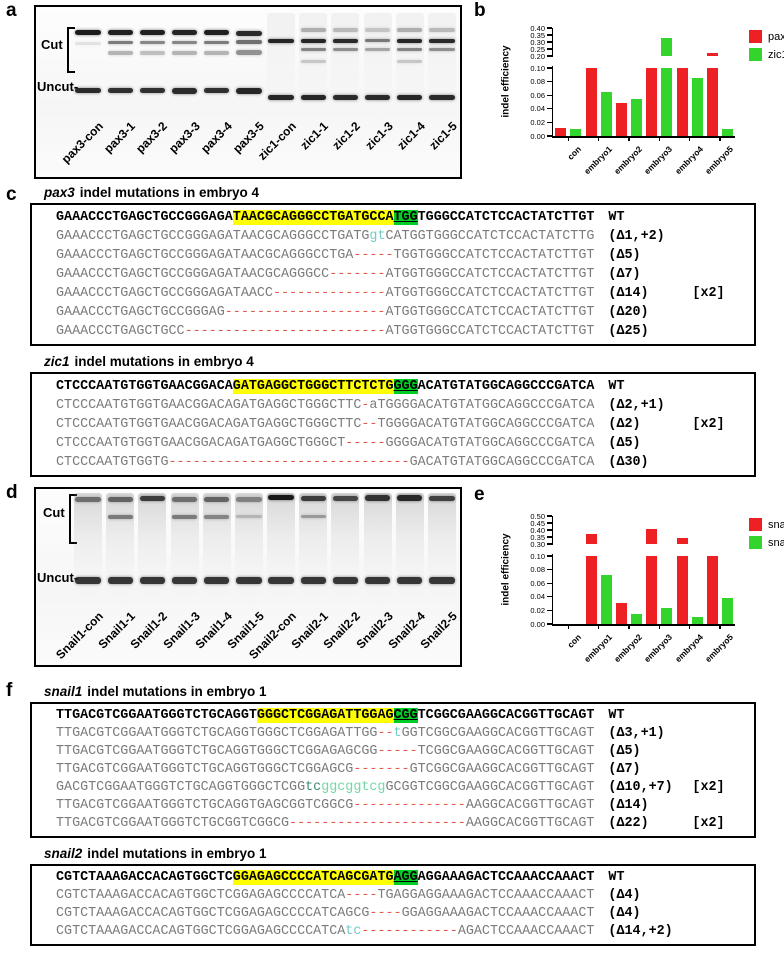  I want to click on indel-tag: (Δ2), so click(624, 424).